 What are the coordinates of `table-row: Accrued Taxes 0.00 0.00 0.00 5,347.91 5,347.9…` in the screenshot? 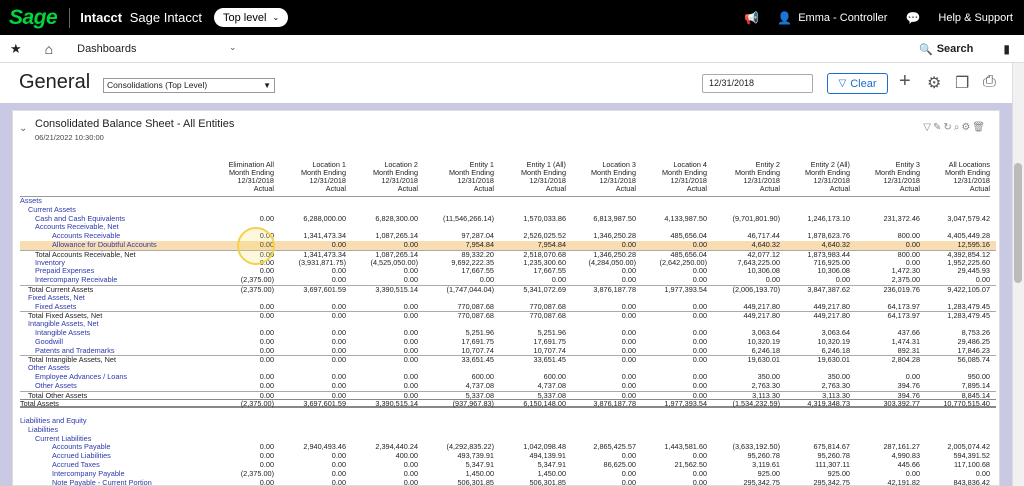 It's located at (508, 464).